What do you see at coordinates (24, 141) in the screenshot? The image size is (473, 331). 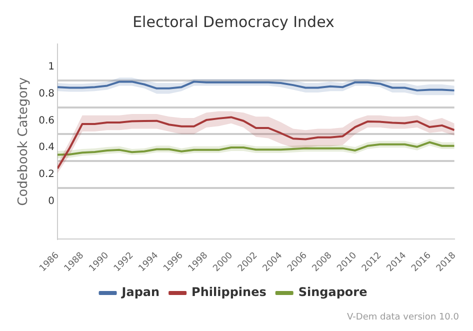 I see `y-axis-title: Codebook Category` at bounding box center [24, 141].